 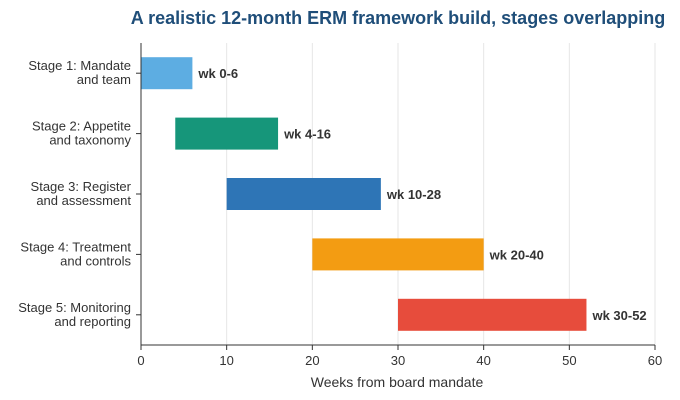 What do you see at coordinates (655, 360) in the screenshot?
I see `x-tick-label: 60` at bounding box center [655, 360].